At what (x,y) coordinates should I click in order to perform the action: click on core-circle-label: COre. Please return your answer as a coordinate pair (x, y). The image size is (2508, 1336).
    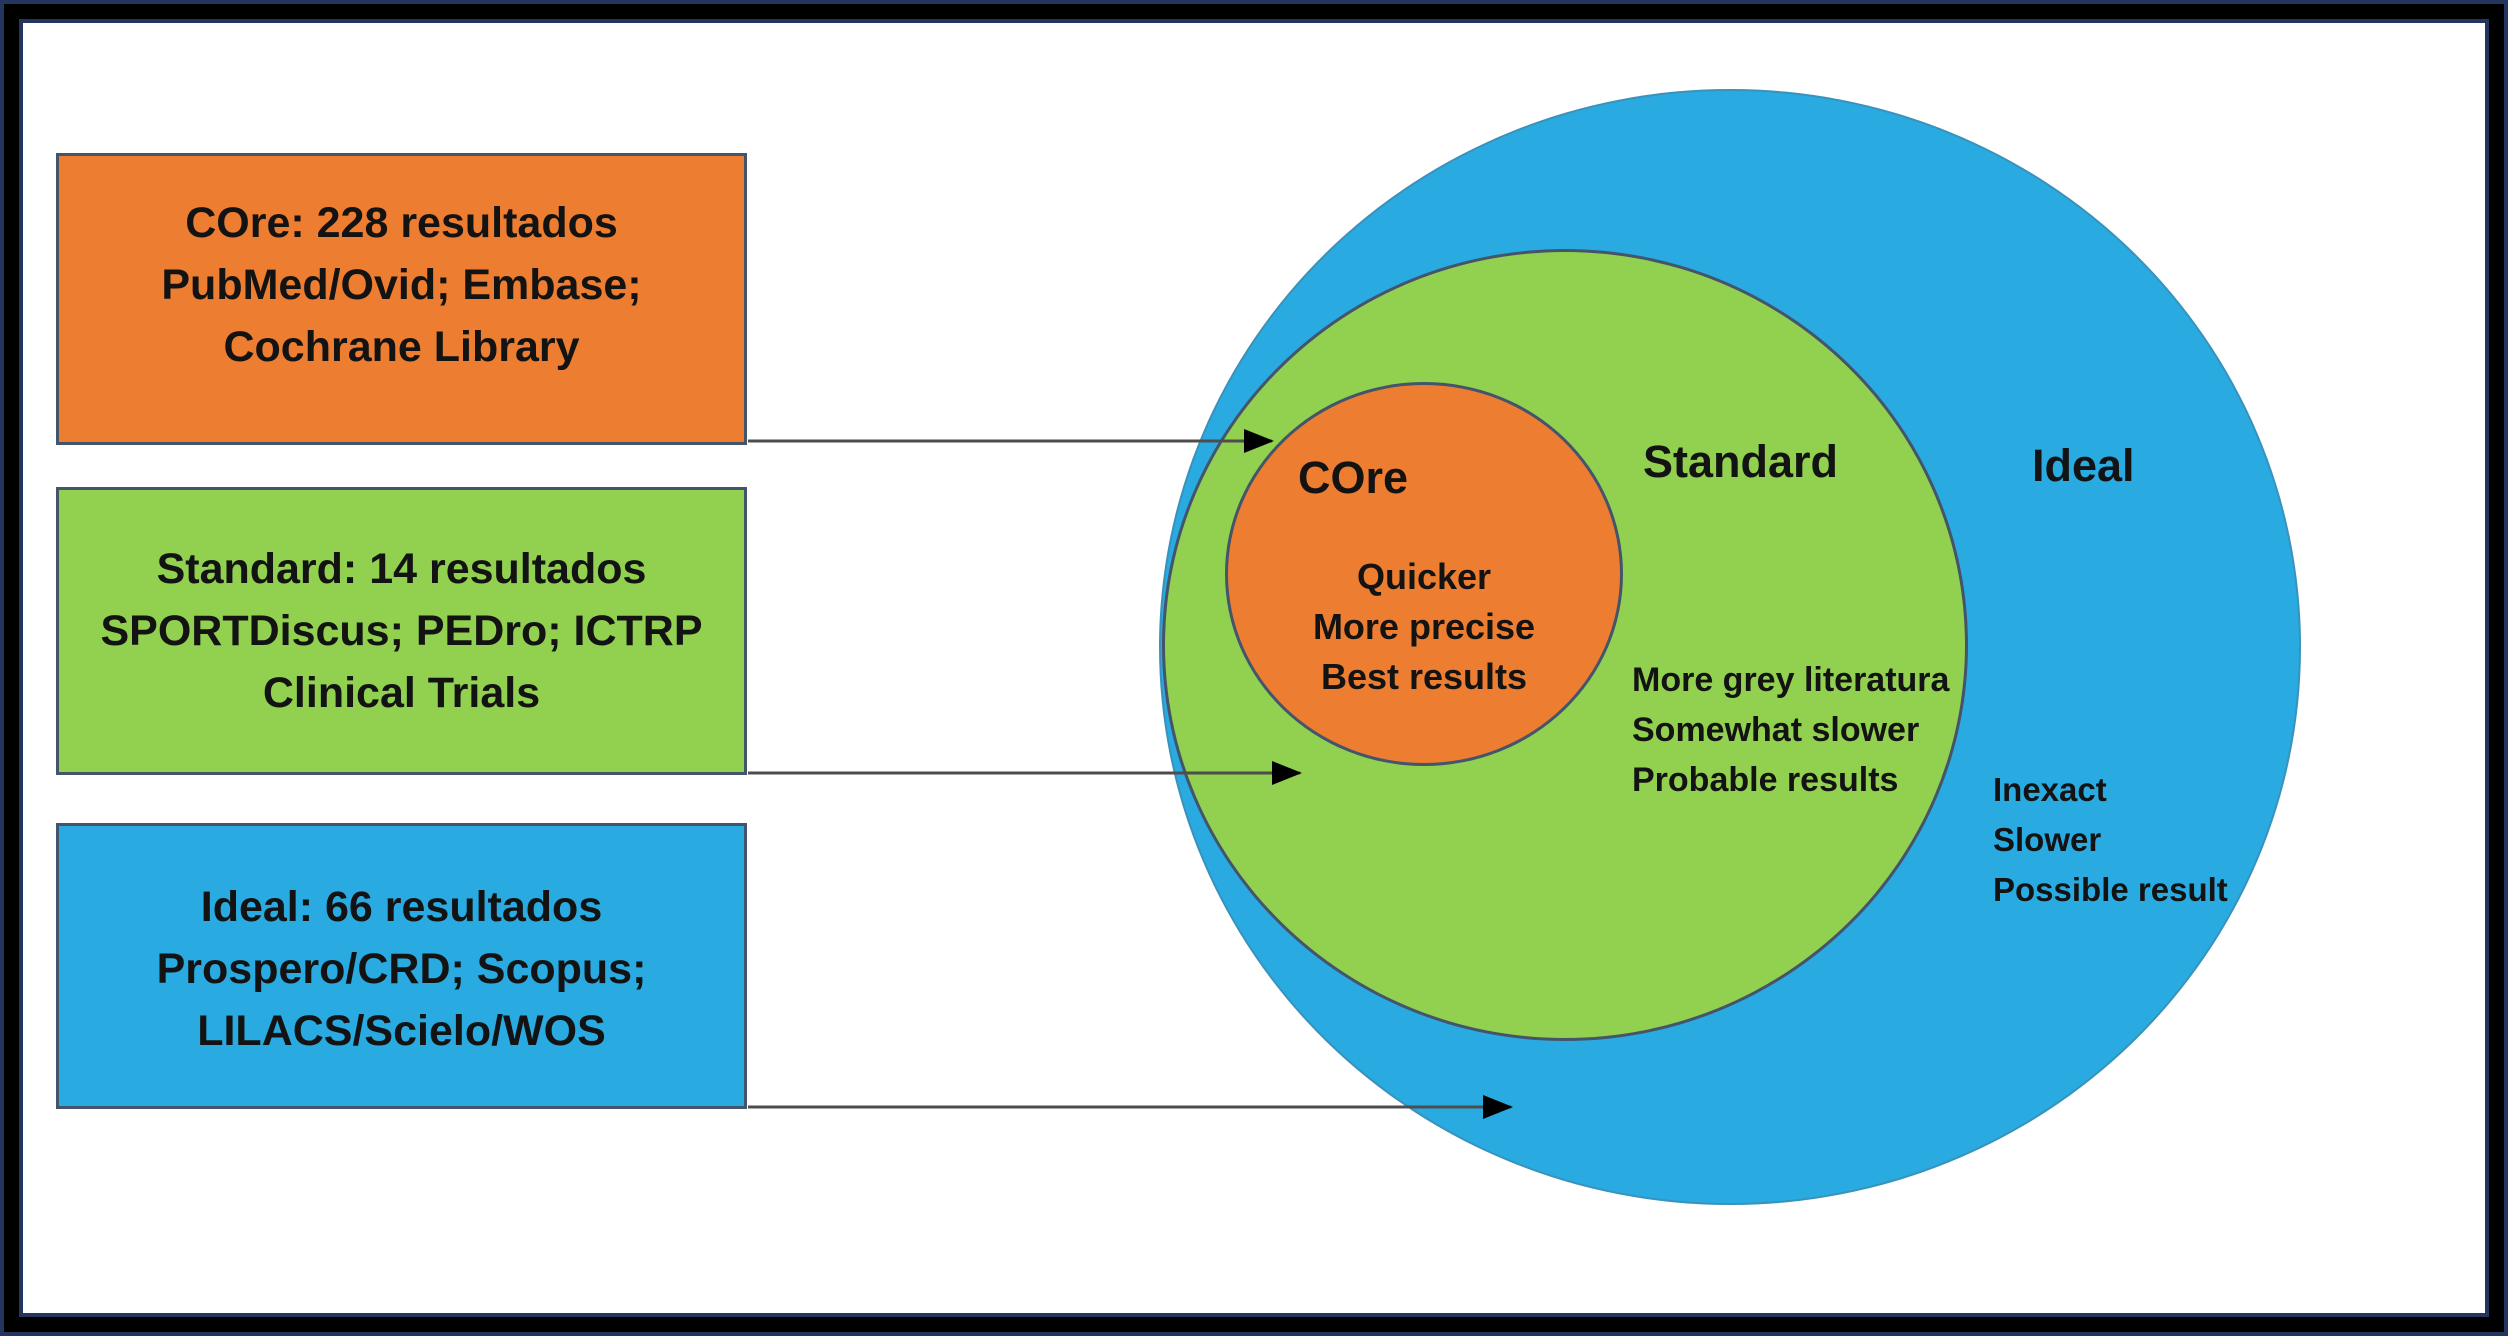
    Looking at the image, I should click on (1353, 477).